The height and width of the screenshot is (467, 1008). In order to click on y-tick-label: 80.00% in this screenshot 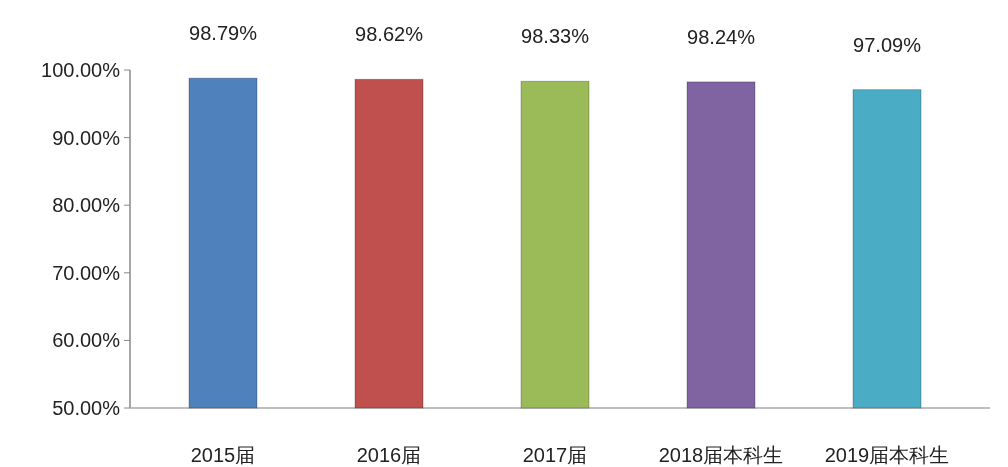, I will do `click(86, 205)`.